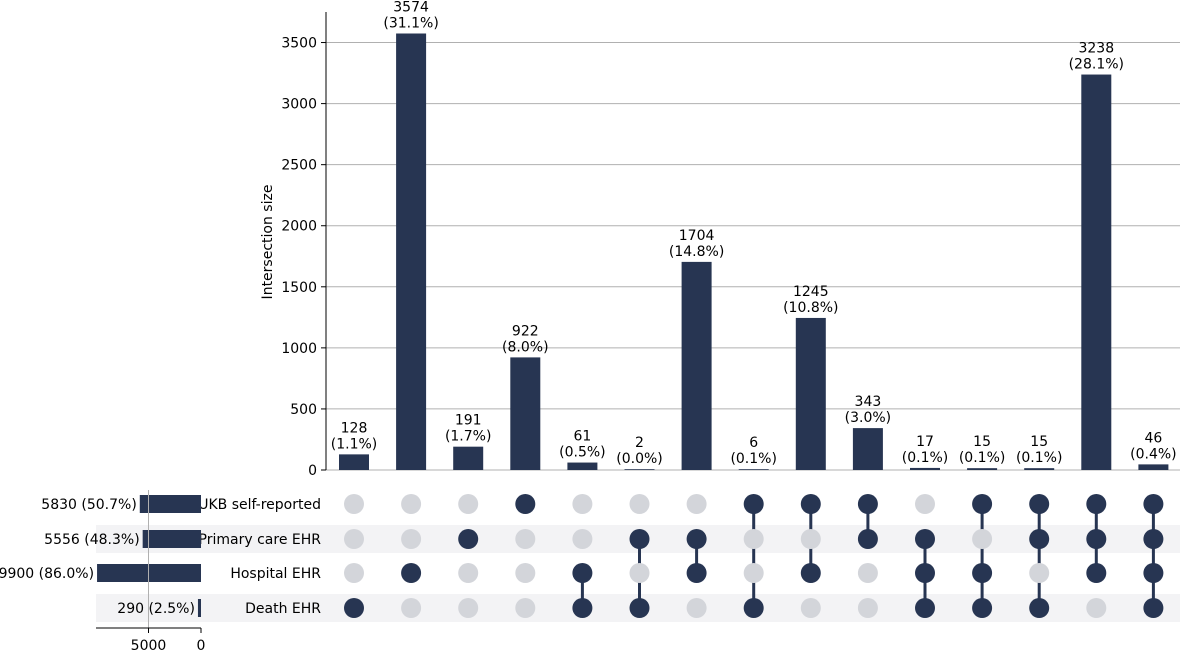 The image size is (1180, 652). Describe the element at coordinates (811, 292) in the screenshot. I see `bar-count-label: 1245` at that location.